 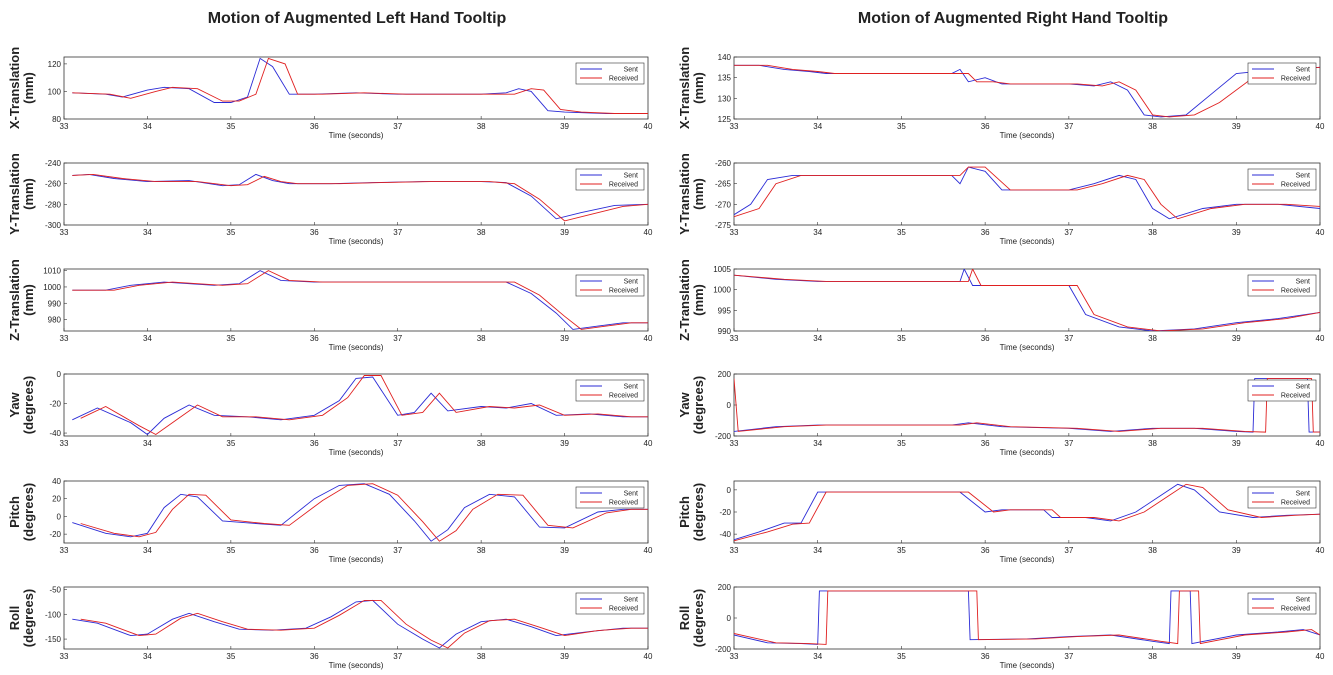 What do you see at coordinates (725, 331) in the screenshot?
I see `y-tick-label: 990` at bounding box center [725, 331].